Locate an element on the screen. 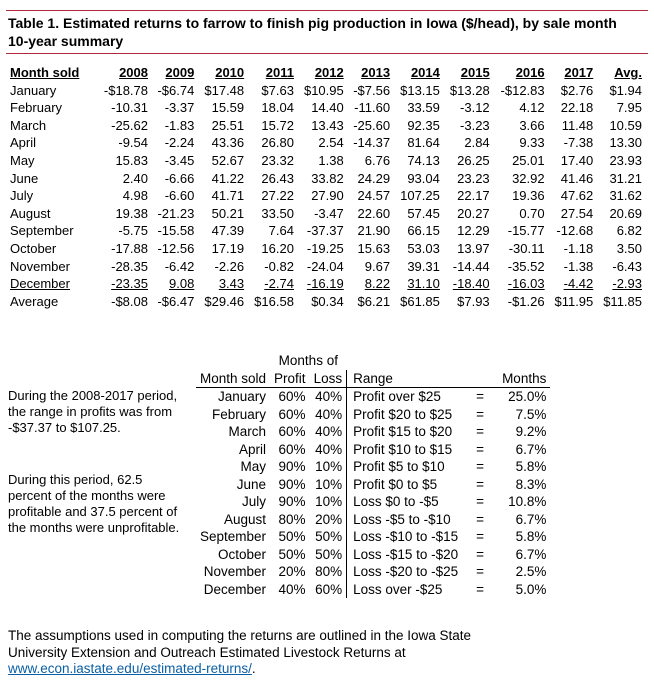 The width and height of the screenshot is (654, 681). row-label: July is located at coordinates (22, 196).